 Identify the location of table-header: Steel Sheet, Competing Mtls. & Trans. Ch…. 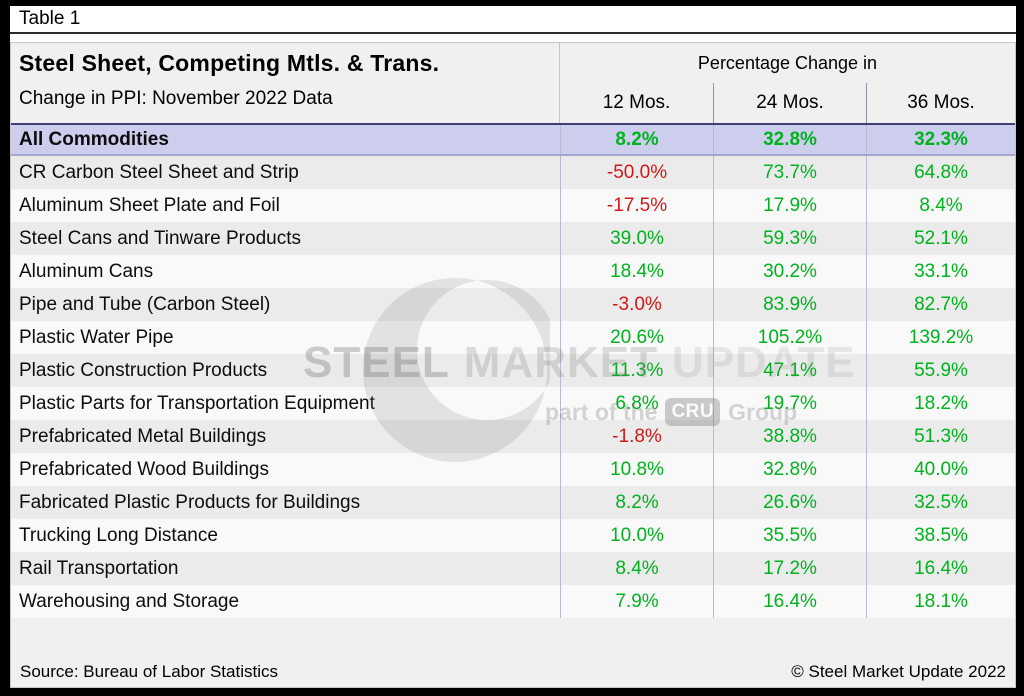
(513, 83).